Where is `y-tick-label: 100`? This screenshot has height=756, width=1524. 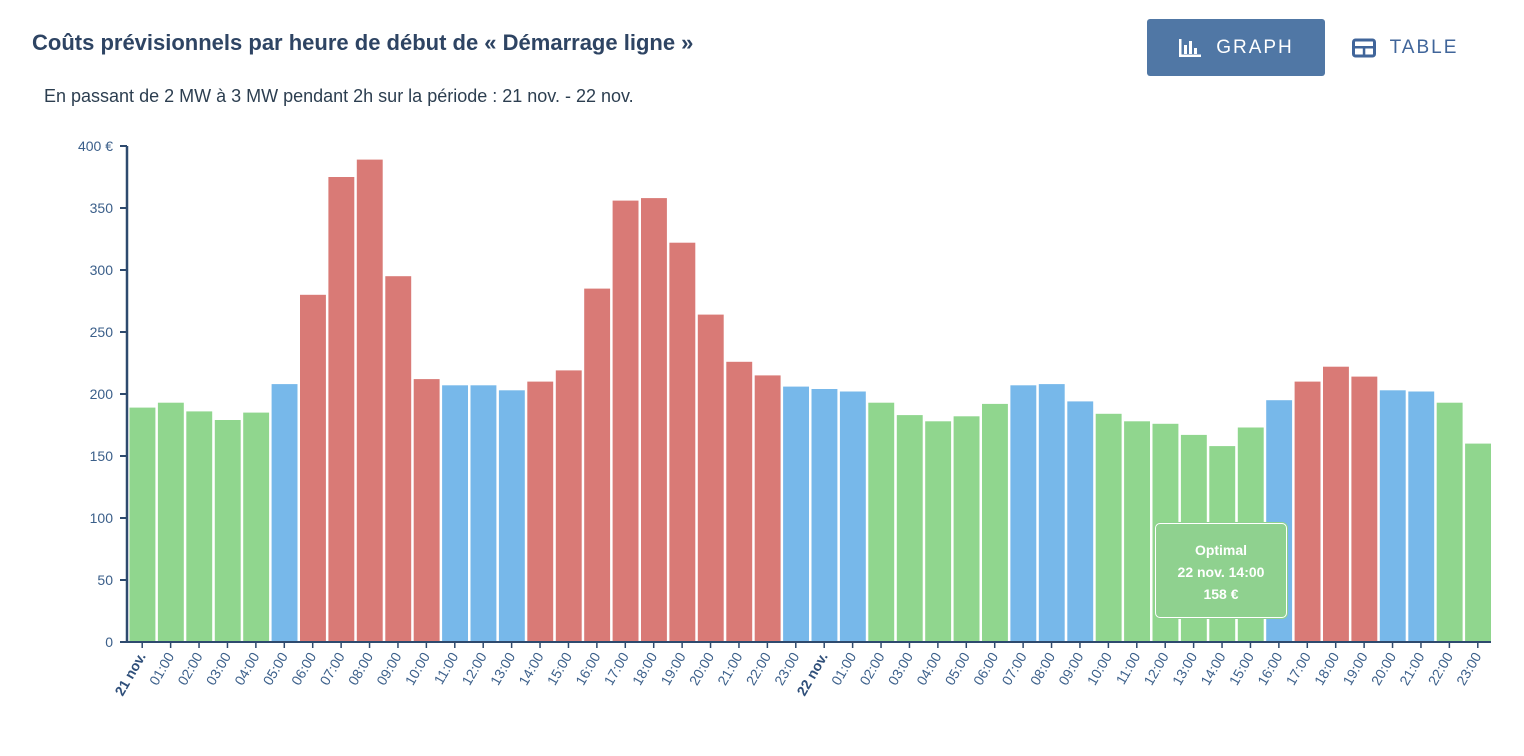
y-tick-label: 100 is located at coordinates (102, 518).